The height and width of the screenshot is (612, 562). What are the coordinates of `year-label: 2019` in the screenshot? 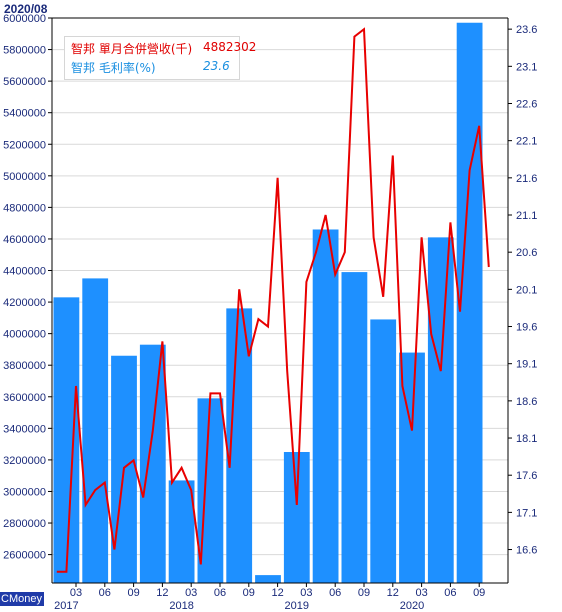 It's located at (297, 606).